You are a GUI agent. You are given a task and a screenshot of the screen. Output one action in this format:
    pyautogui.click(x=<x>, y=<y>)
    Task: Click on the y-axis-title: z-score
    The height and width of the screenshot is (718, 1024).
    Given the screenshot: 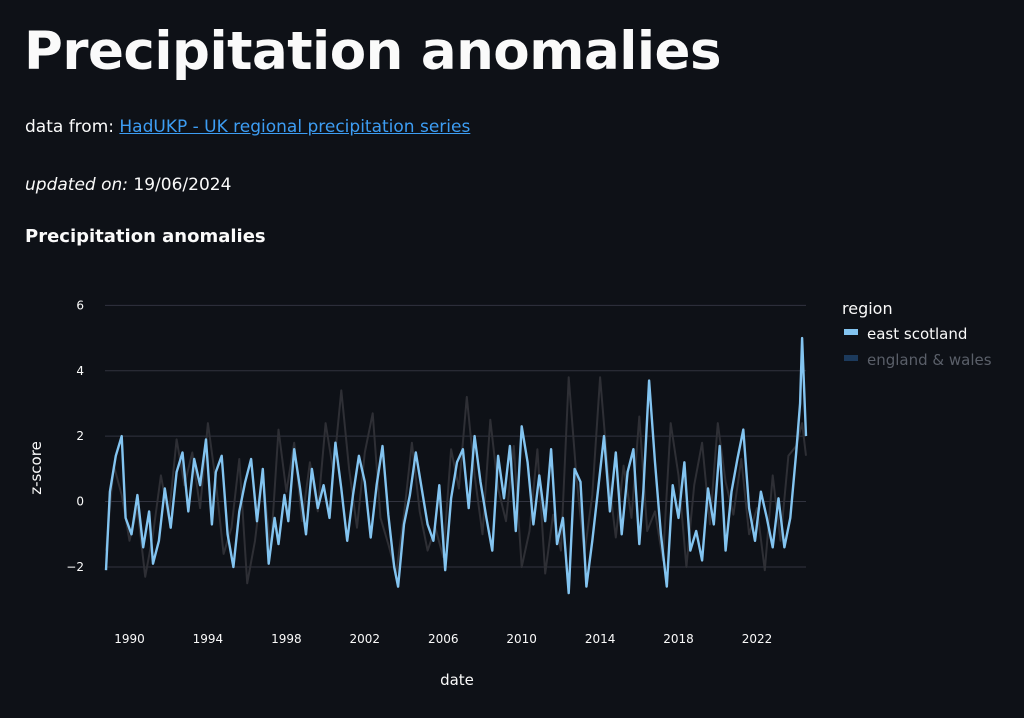 What is the action you would take?
    pyautogui.click(x=36, y=468)
    